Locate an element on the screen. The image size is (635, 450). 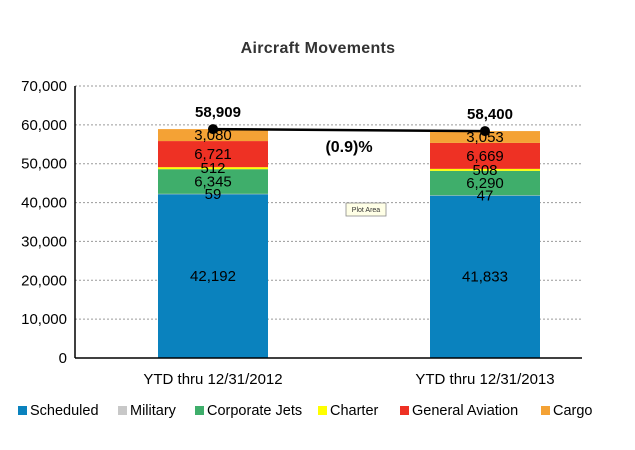
data-label: 6,290 is located at coordinates (485, 183).